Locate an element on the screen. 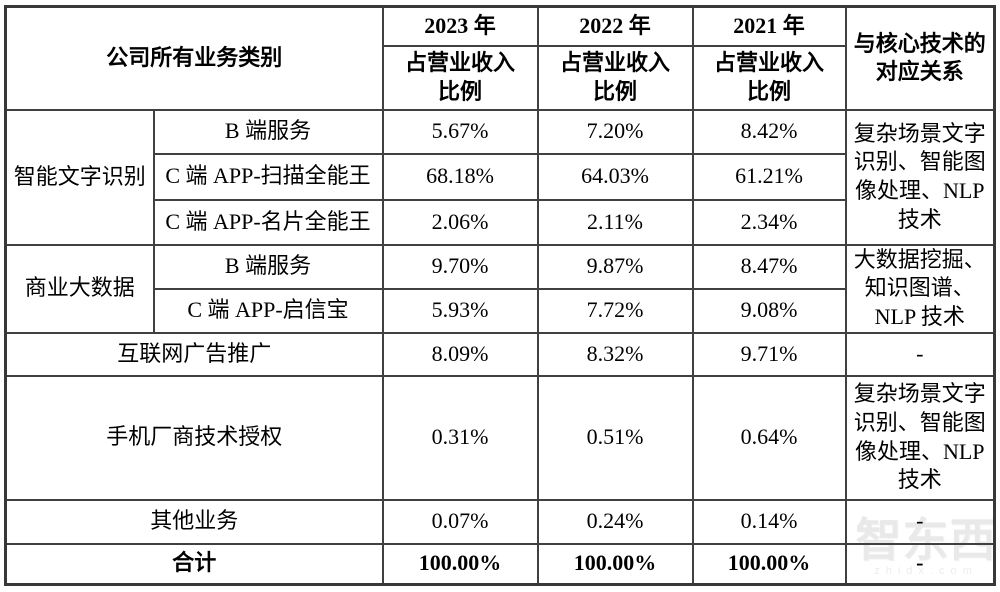 The height and width of the screenshot is (592, 1000). row-other-business-label: 其他业务 is located at coordinates (194, 521).